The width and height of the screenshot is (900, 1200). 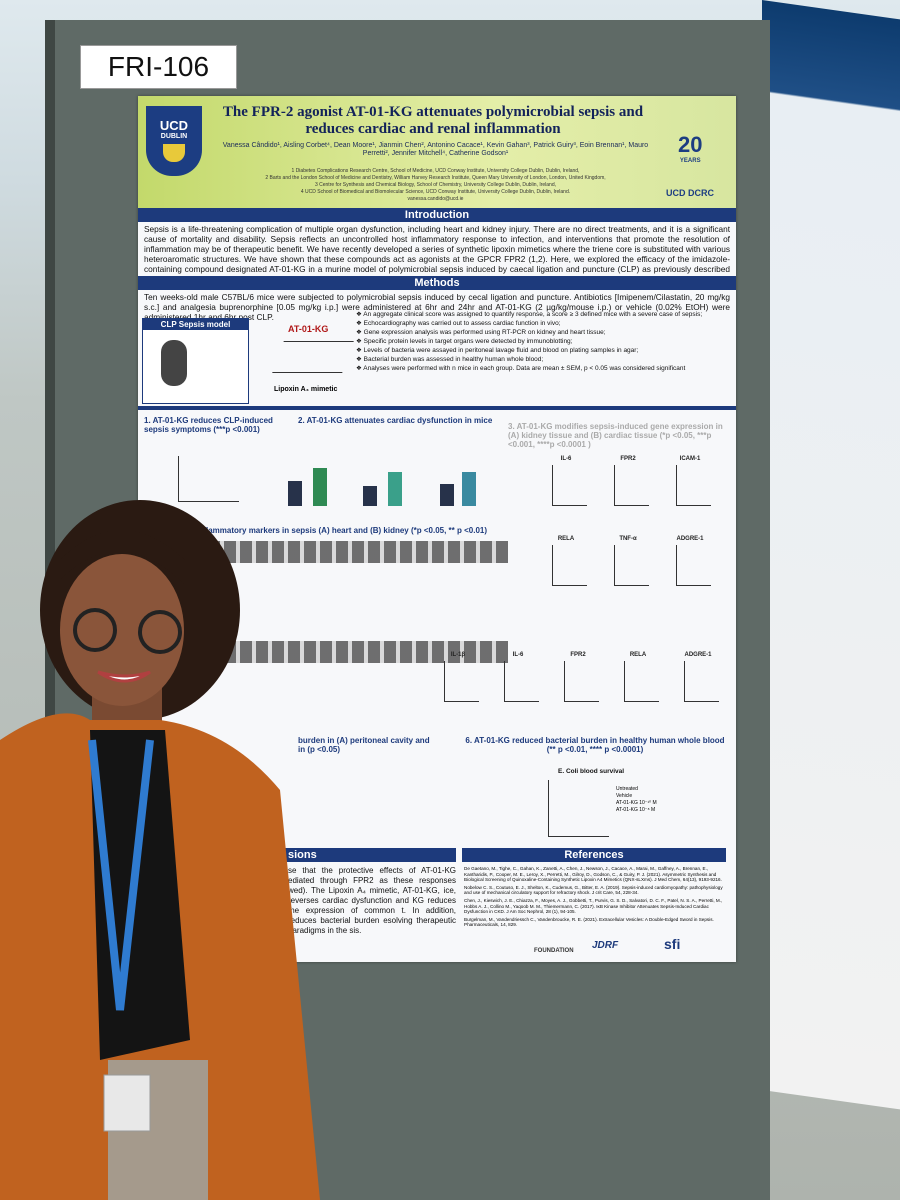 What do you see at coordinates (594, 855) in the screenshot?
I see `section-heading: References` at bounding box center [594, 855].